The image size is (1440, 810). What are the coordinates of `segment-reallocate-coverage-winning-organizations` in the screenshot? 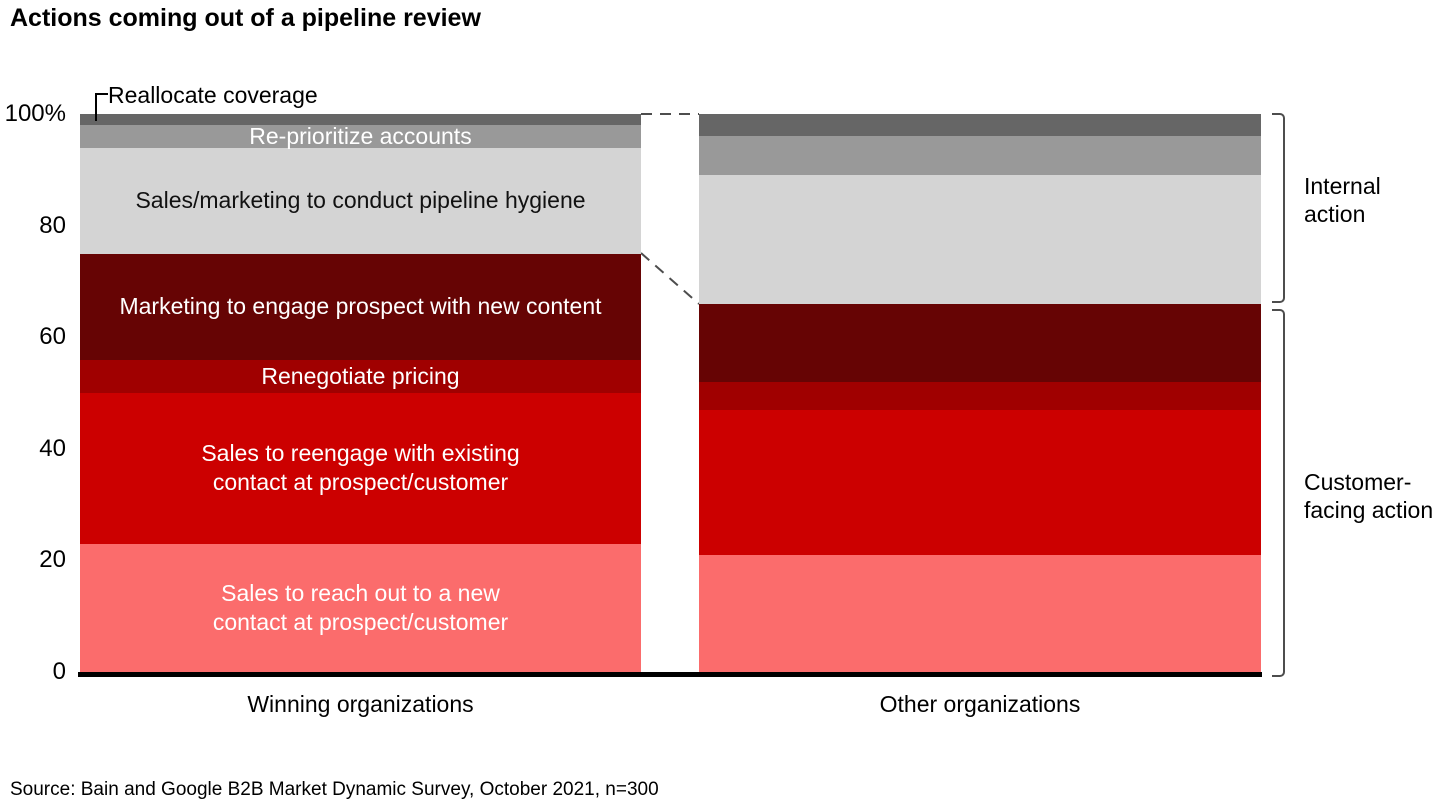 It's located at (360, 120).